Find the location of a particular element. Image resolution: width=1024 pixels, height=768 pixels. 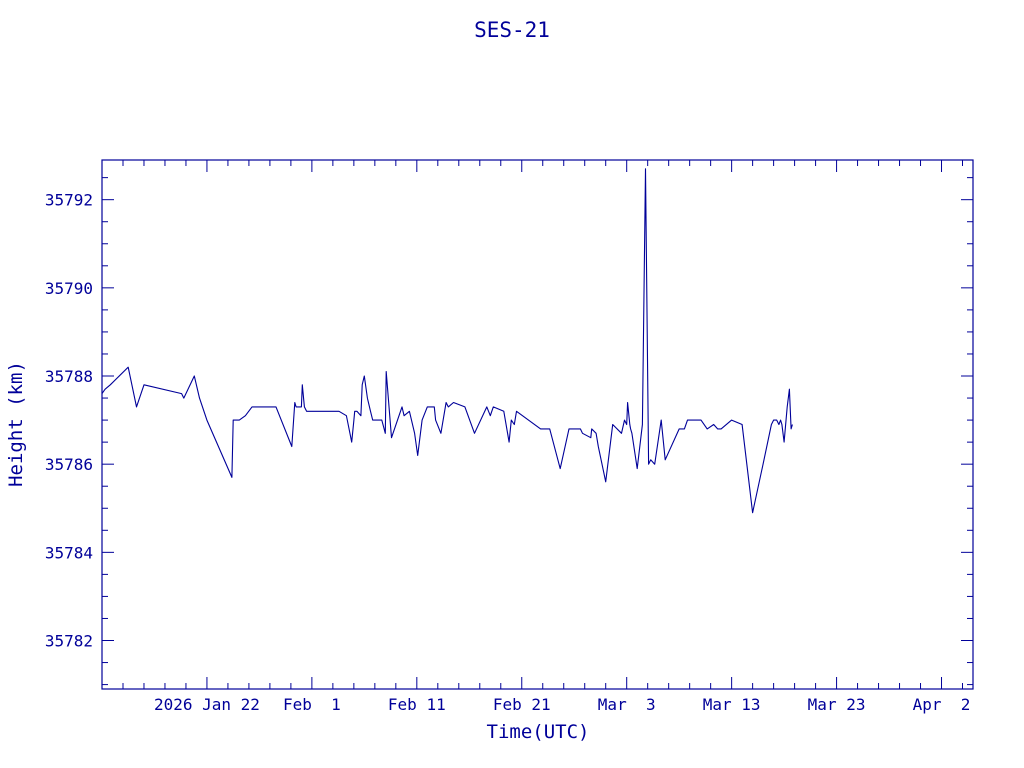

x-axis-title: Time(UTC) is located at coordinates (538, 732).